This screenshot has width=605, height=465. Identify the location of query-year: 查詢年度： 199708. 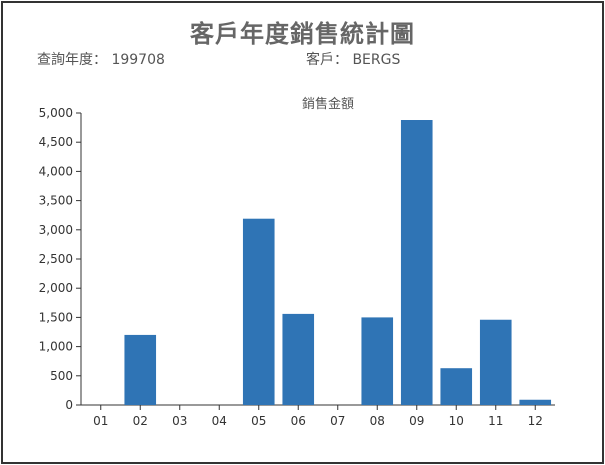
(101, 59).